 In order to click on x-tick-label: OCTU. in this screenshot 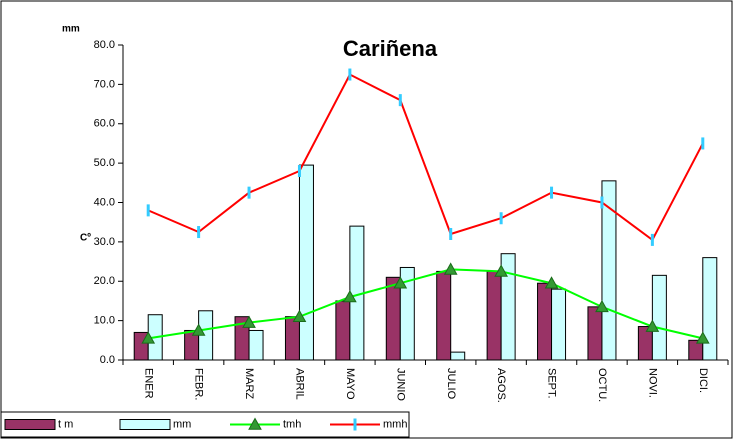, I will do `click(602, 385)`.